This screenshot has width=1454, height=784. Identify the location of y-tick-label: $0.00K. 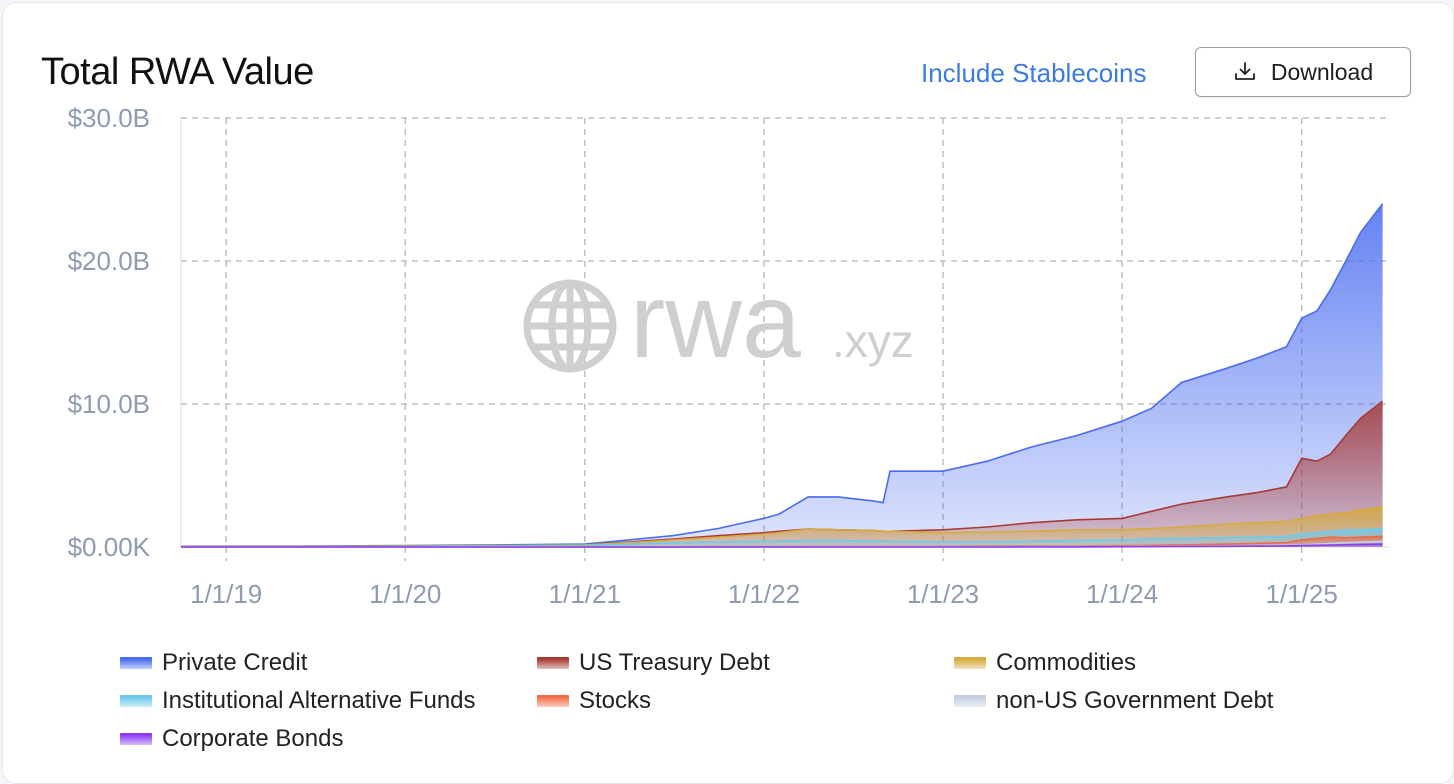
(109, 547).